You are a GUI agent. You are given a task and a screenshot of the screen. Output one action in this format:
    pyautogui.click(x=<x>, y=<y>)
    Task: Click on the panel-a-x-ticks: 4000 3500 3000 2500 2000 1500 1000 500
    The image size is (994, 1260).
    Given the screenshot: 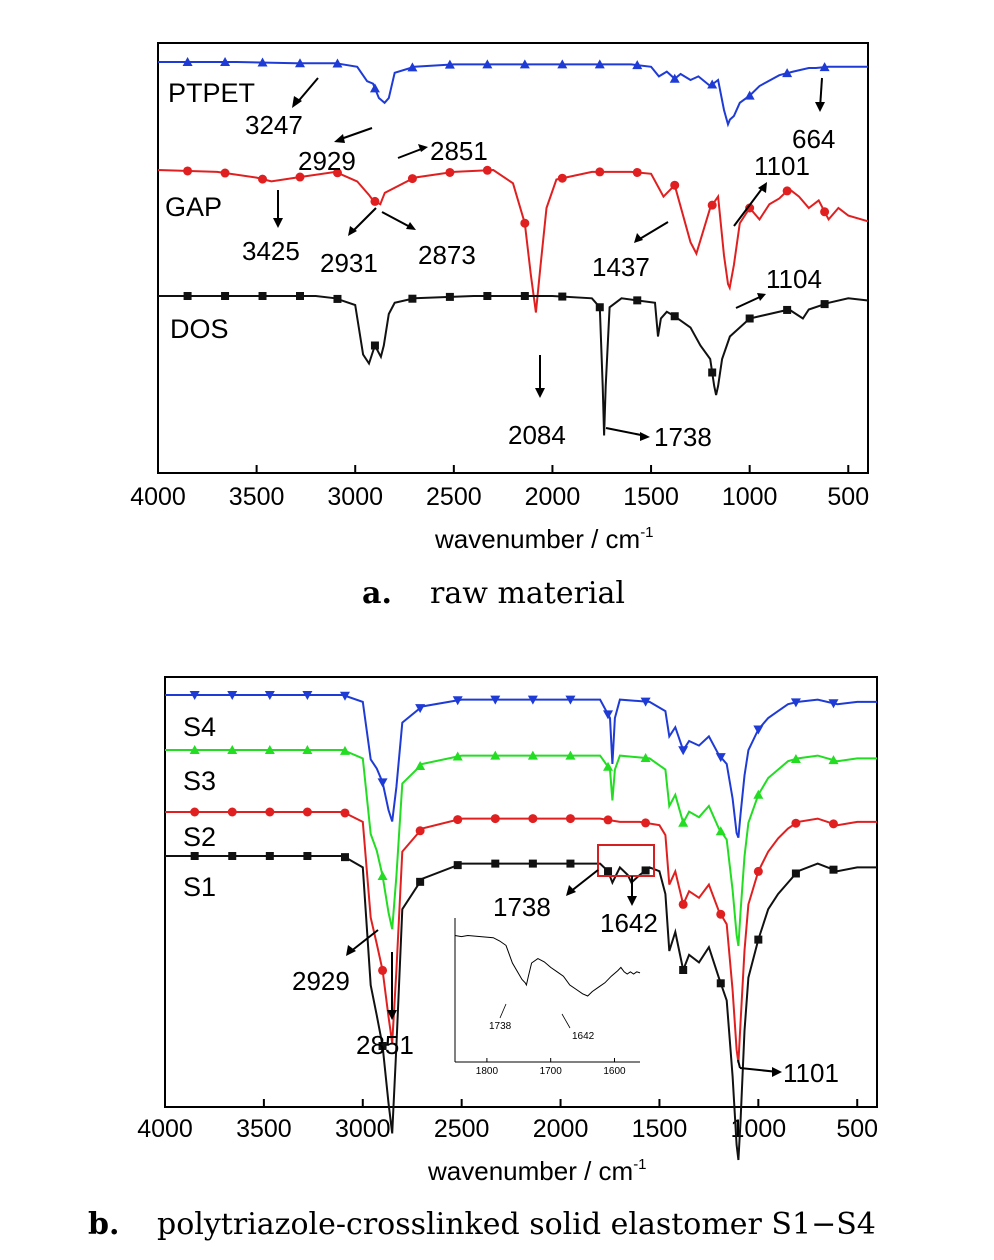 What is the action you would take?
    pyautogui.click(x=499, y=488)
    